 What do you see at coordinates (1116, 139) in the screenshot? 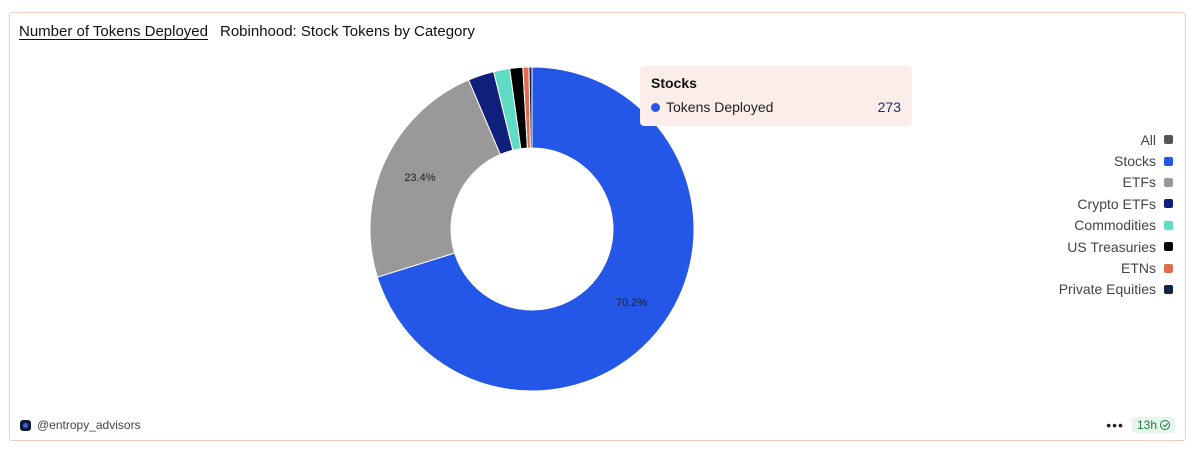
I see `legend-item-all: All` at bounding box center [1116, 139].